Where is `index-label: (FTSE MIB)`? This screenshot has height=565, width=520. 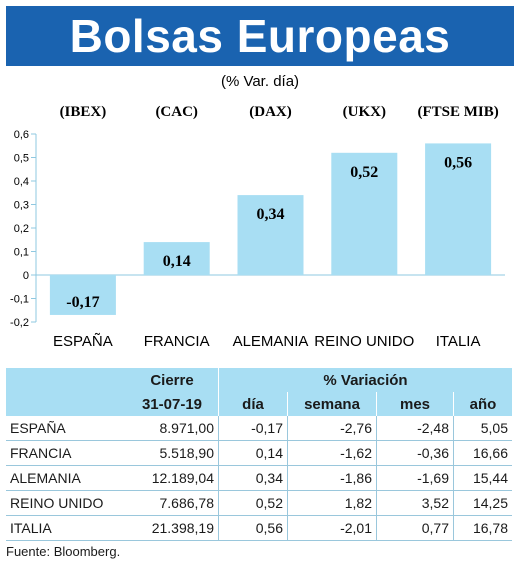
index-label: (FTSE MIB) is located at coordinates (457, 112).